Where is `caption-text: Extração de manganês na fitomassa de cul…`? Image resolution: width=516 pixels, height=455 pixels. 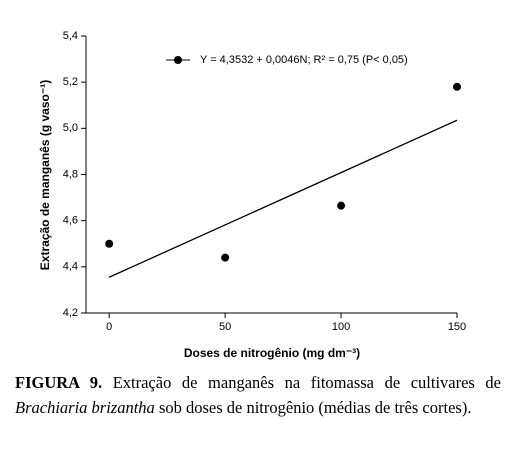 caption-text: Extração de manganês na fitomassa de cul… is located at coordinates (306, 382).